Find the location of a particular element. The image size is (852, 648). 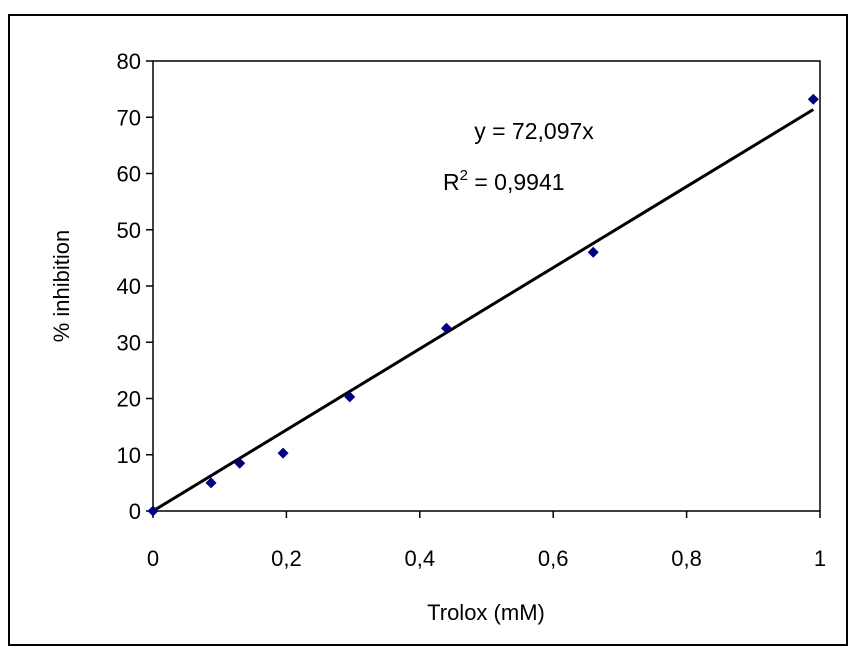

x-tick-label: 1 is located at coordinates (820, 558).